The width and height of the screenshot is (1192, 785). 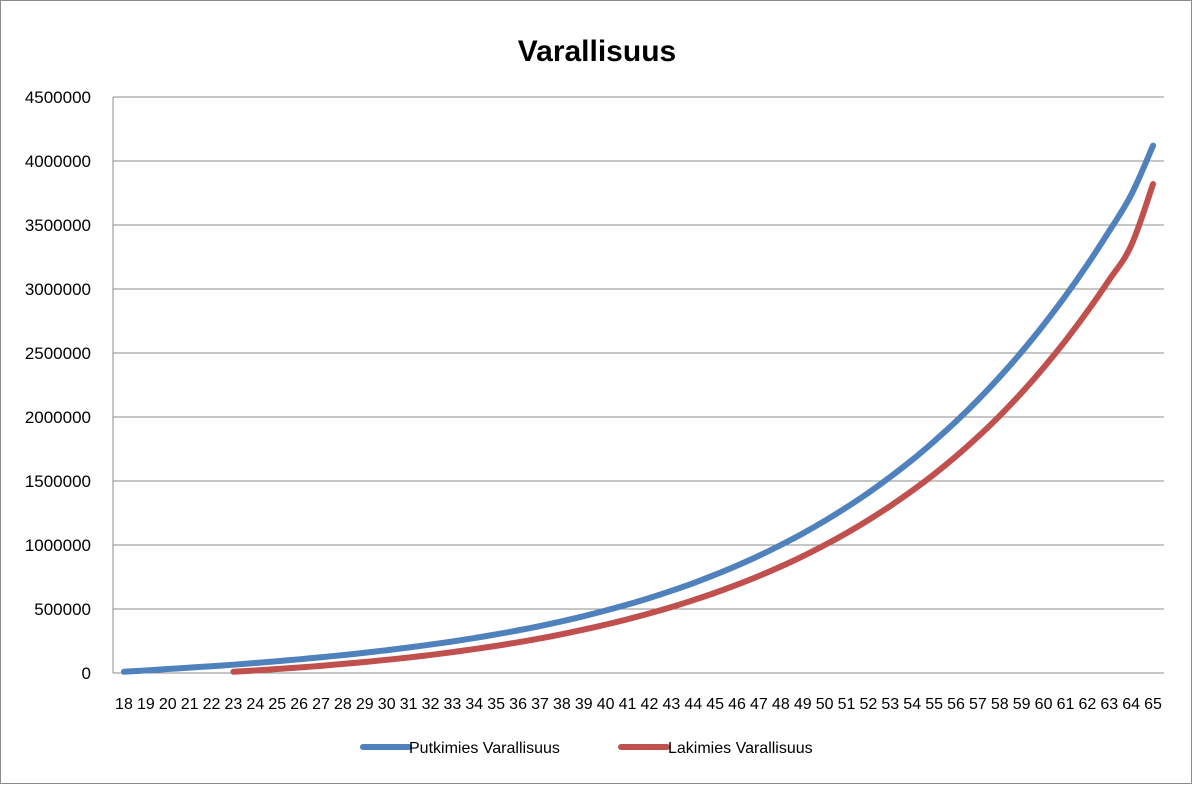 I want to click on x-tick-label: 35, so click(x=496, y=704).